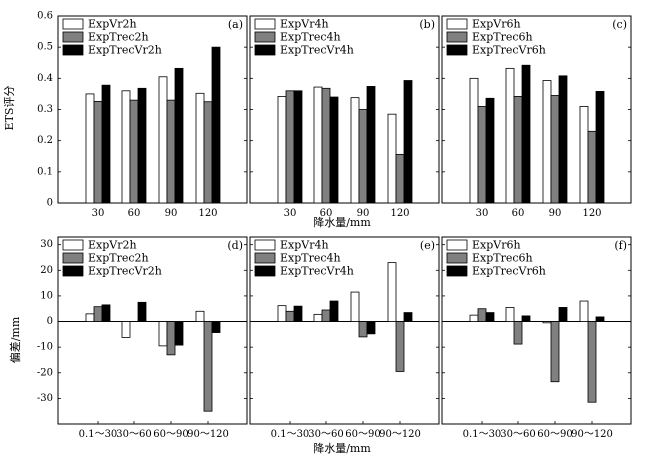 The width and height of the screenshot is (672, 456). I want to click on panel-label: (d), so click(235, 245).